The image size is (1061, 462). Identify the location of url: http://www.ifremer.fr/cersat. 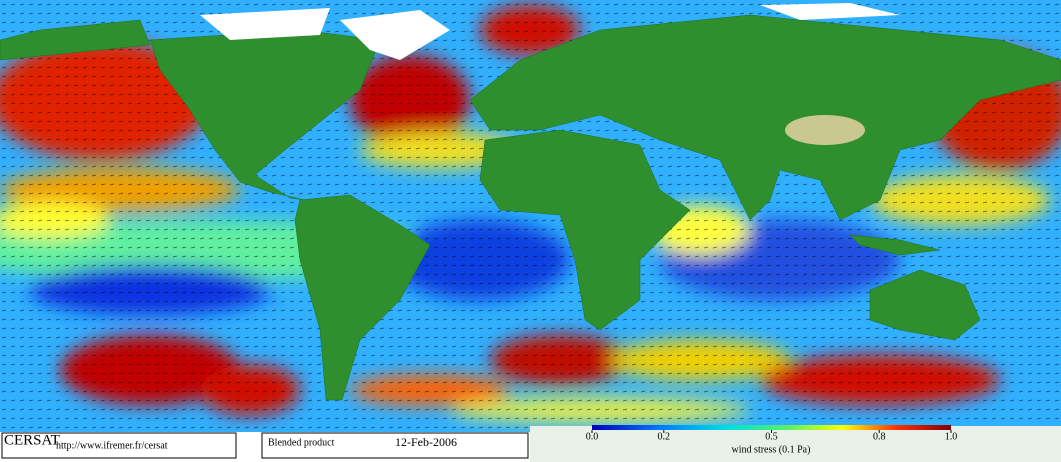
(112, 445).